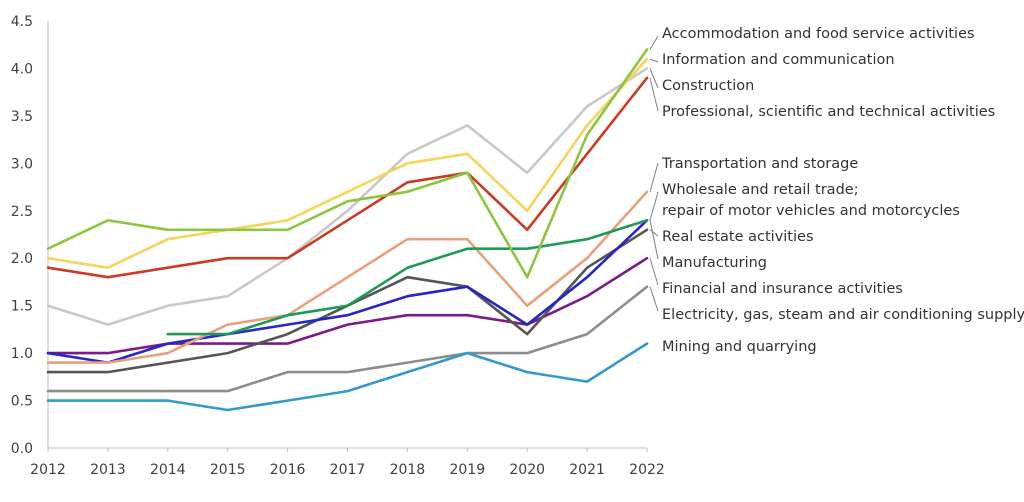  Describe the element at coordinates (647, 470) in the screenshot. I see `x-tick-label: 2022` at that location.